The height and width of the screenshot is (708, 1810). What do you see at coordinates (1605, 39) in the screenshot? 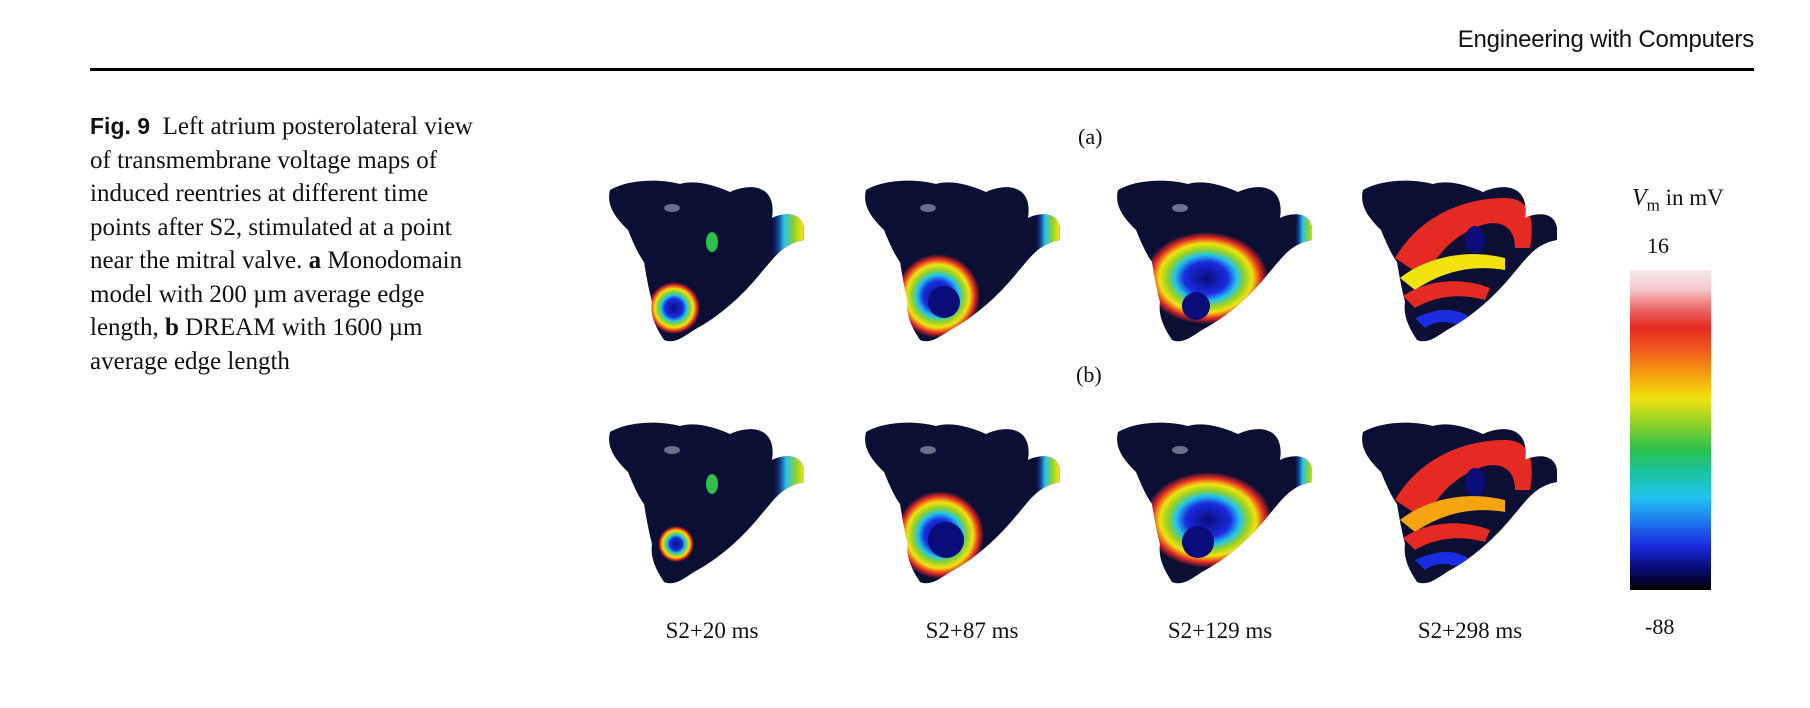
I see `journal-name: Engineering with Computers` at bounding box center [1605, 39].